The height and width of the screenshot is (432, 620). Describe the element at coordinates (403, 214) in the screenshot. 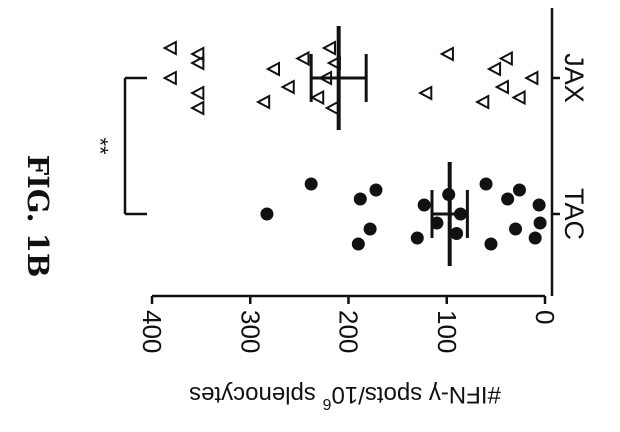

I see `series-tac` at that location.